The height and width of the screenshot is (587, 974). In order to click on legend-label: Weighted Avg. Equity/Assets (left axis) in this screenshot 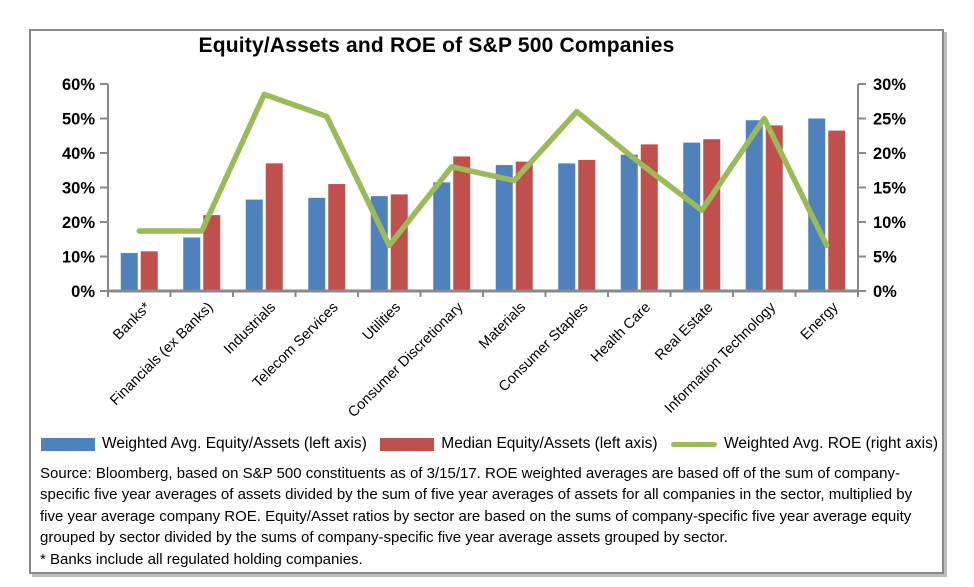, I will do `click(234, 443)`.